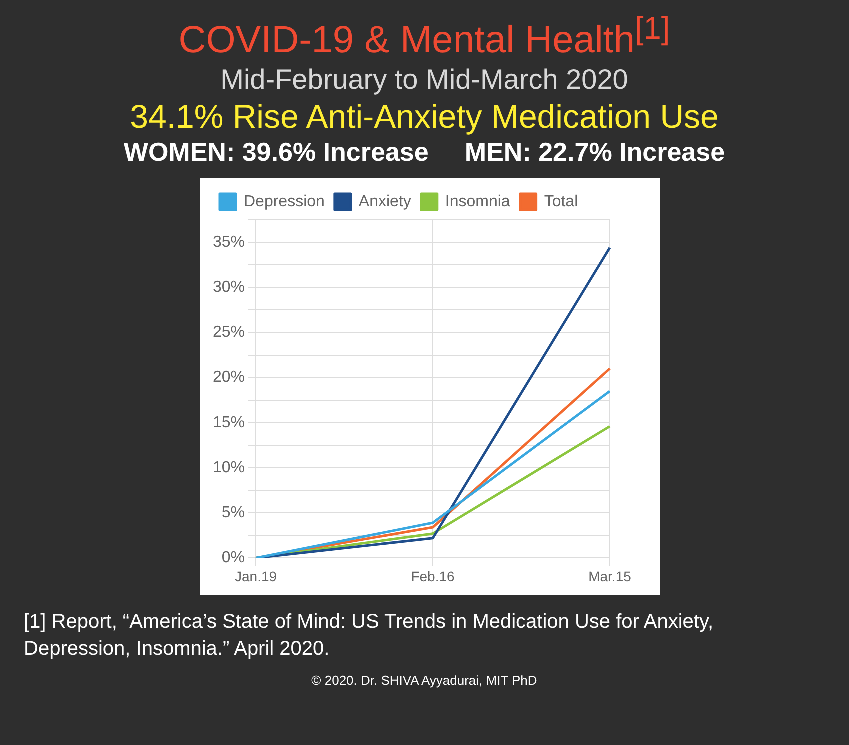 Image resolution: width=849 pixels, height=745 pixels. I want to click on text: © 2020. Dr. SHIVA Ayyadurai, MIT PhD, so click(424, 680).